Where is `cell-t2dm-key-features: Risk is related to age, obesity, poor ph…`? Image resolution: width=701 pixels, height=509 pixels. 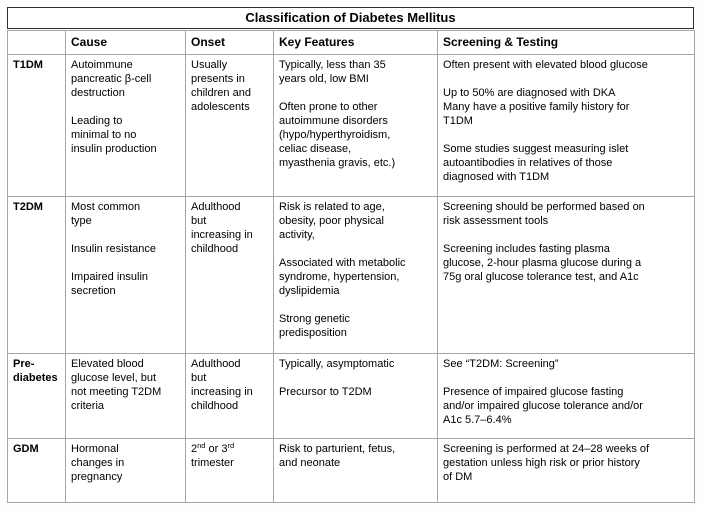 cell-t2dm-key-features: Risk is related to age, obesity, poor ph… is located at coordinates (355, 275).